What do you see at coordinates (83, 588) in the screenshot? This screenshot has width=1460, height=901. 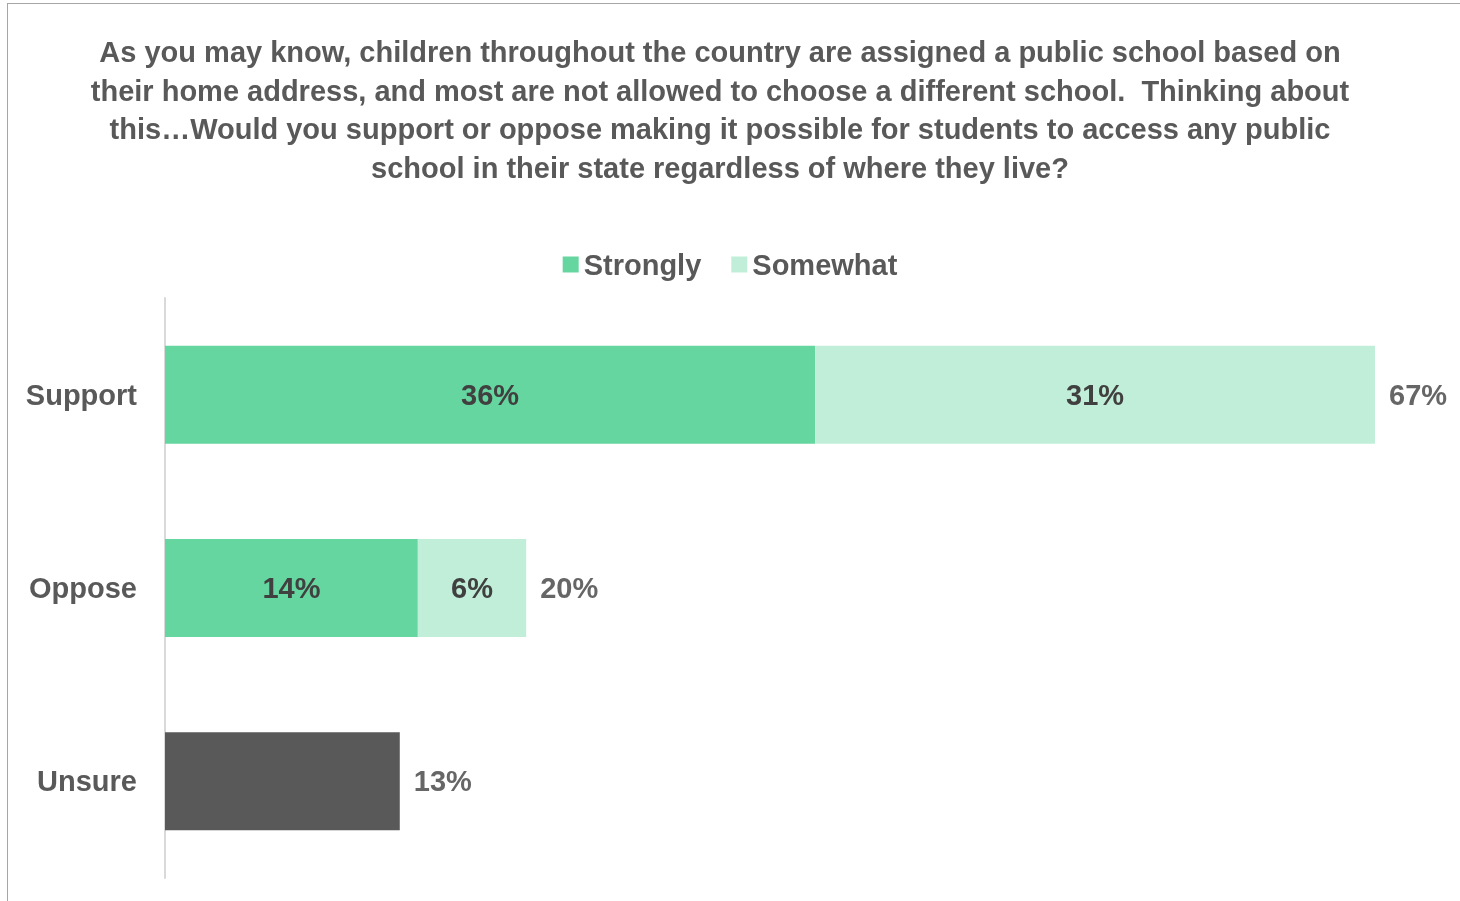 I see `y-tick-label: Oppose` at bounding box center [83, 588].